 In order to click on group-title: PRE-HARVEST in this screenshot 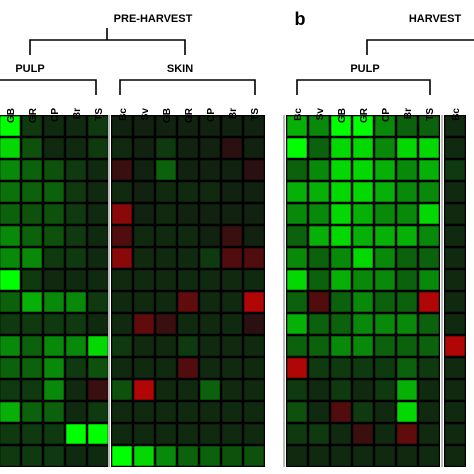, I will do `click(153, 19)`.